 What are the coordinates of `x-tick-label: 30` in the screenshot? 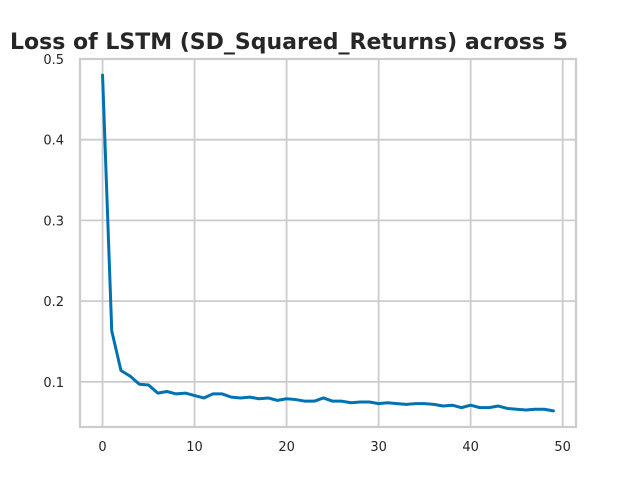 It's located at (378, 447).